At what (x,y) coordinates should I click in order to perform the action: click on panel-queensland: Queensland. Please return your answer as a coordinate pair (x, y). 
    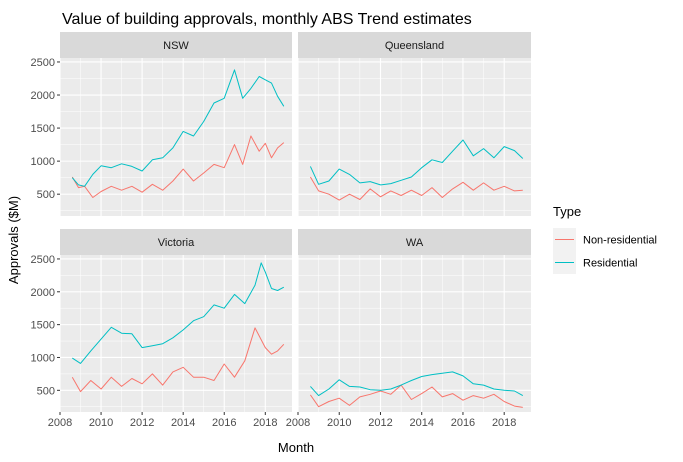
    Looking at the image, I should click on (414, 124).